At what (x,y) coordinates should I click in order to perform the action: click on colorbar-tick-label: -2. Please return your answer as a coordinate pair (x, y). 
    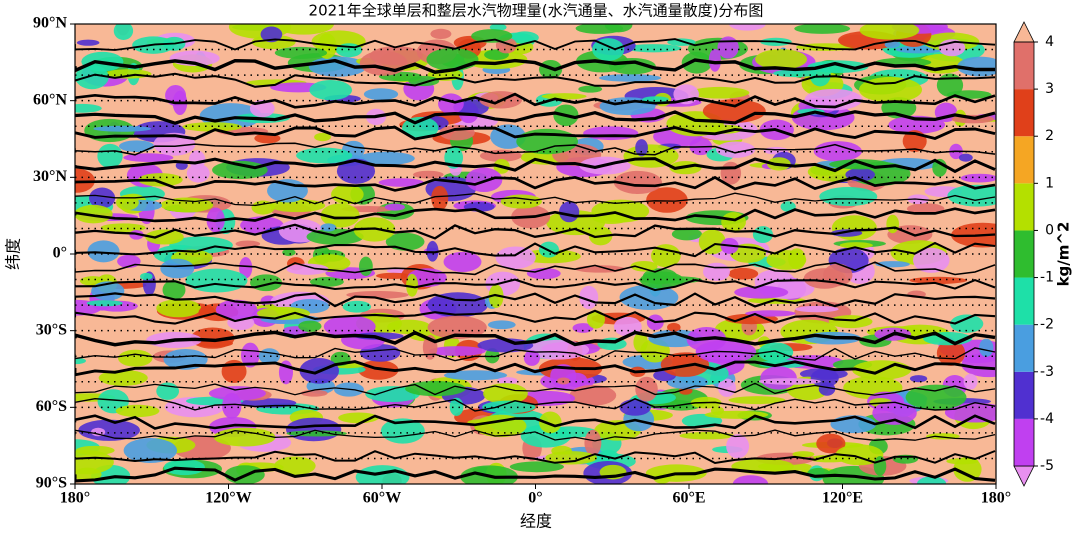
    Looking at the image, I should click on (1047, 325).